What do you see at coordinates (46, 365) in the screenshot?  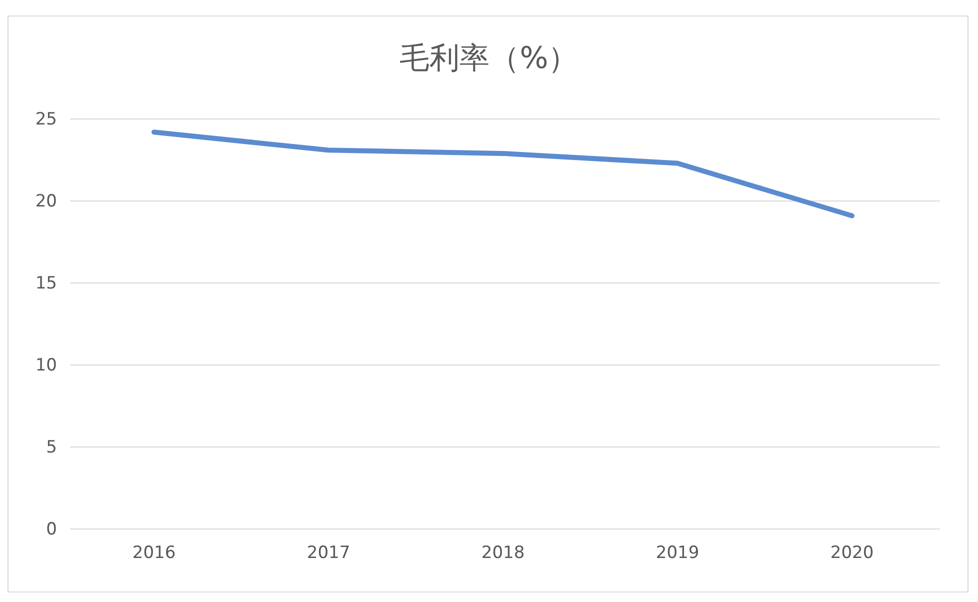 I see `y-tick-label: 10` at bounding box center [46, 365].